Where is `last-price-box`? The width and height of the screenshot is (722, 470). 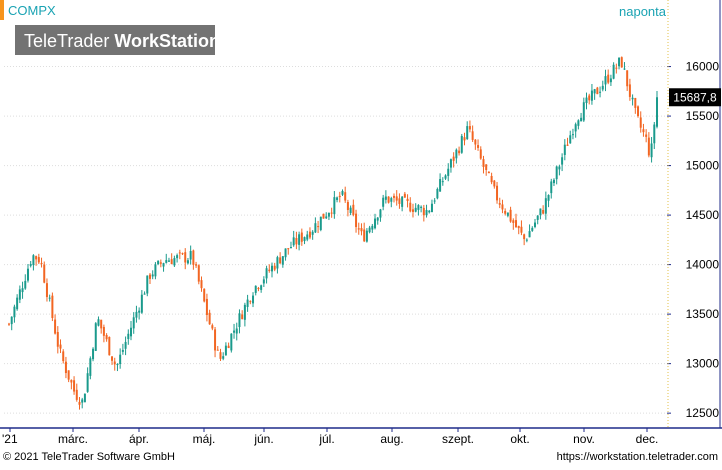
last-price-box is located at coordinates (695, 97).